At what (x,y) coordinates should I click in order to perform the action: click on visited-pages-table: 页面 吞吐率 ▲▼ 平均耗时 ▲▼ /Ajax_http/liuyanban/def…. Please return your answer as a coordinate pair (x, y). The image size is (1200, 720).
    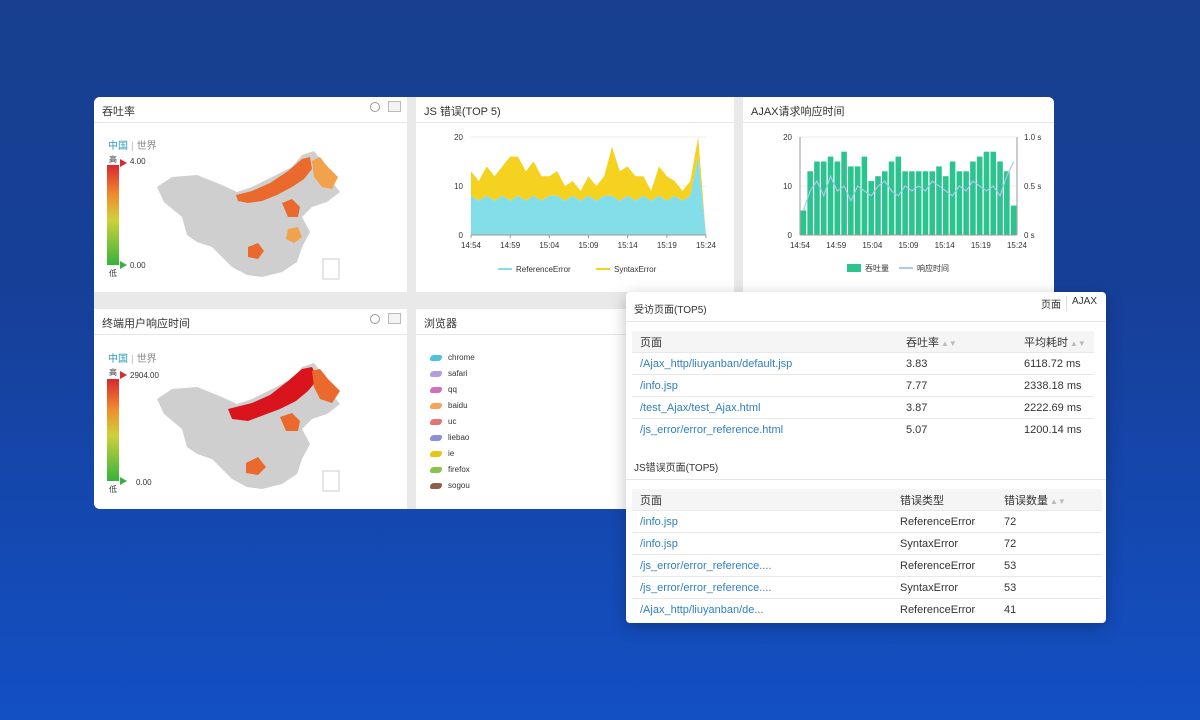
    Looking at the image, I should click on (863, 385).